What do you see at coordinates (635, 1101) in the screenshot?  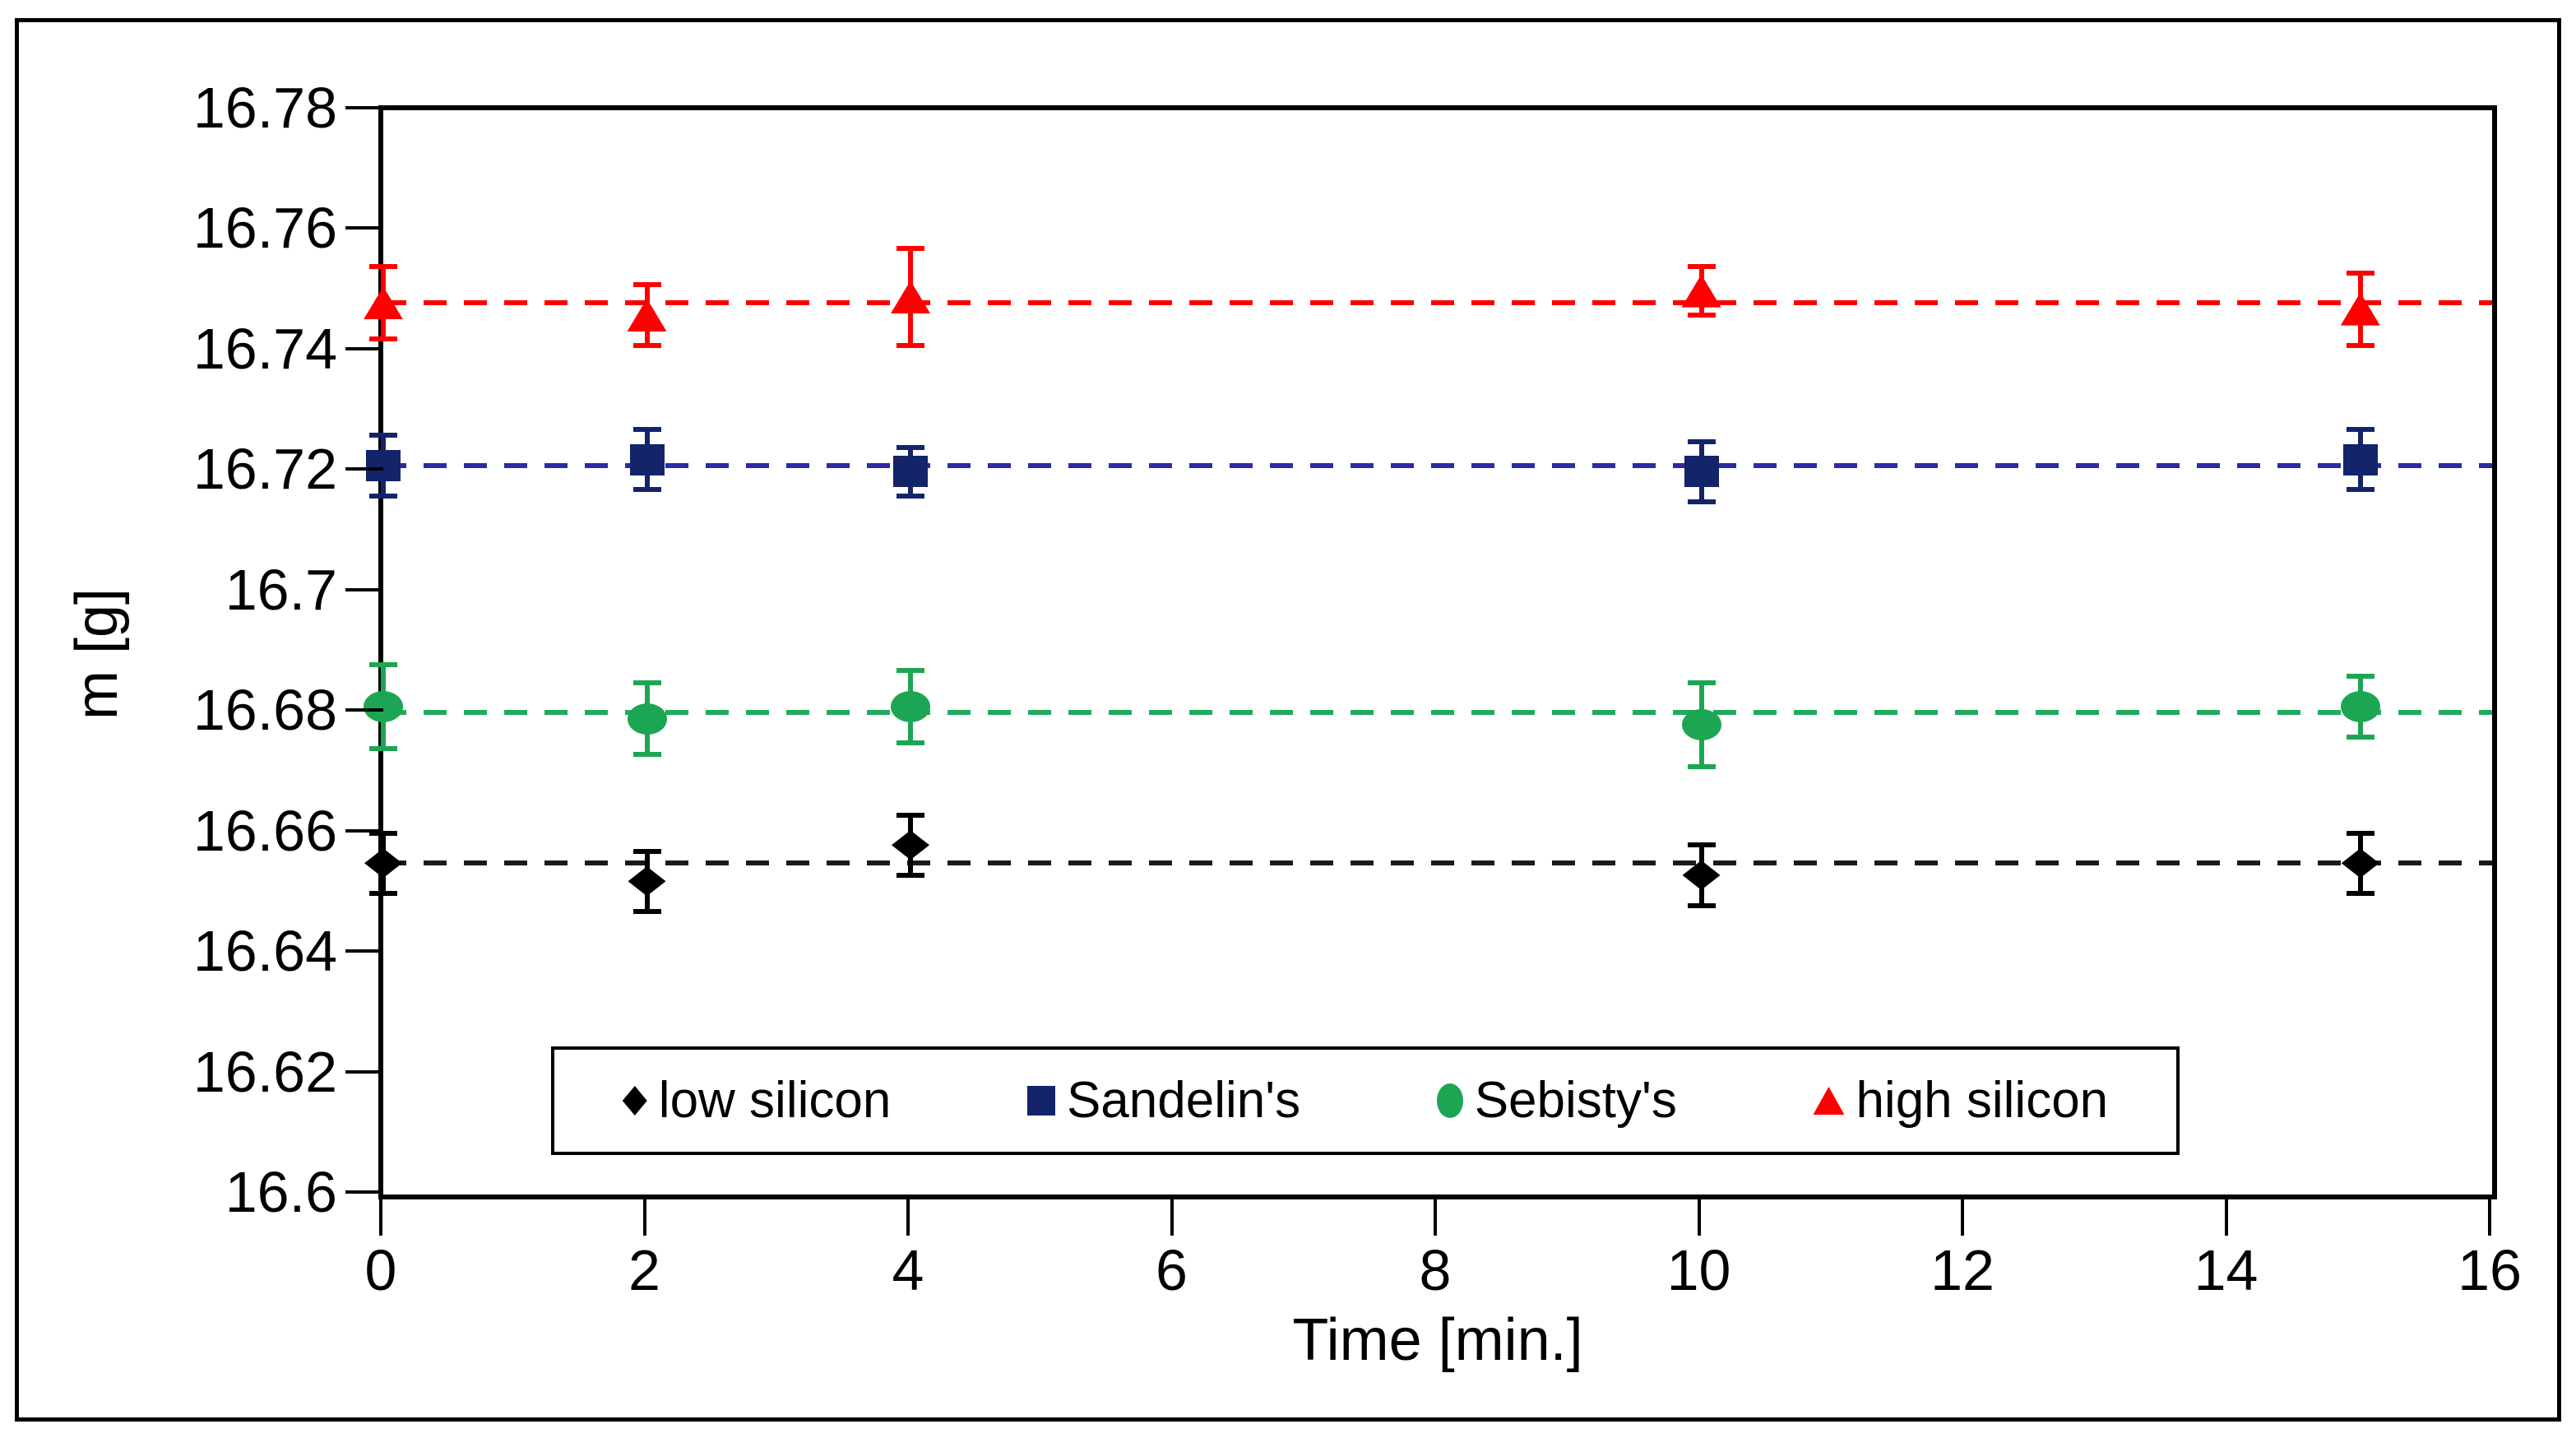 I see `legend-diamond-icon` at bounding box center [635, 1101].